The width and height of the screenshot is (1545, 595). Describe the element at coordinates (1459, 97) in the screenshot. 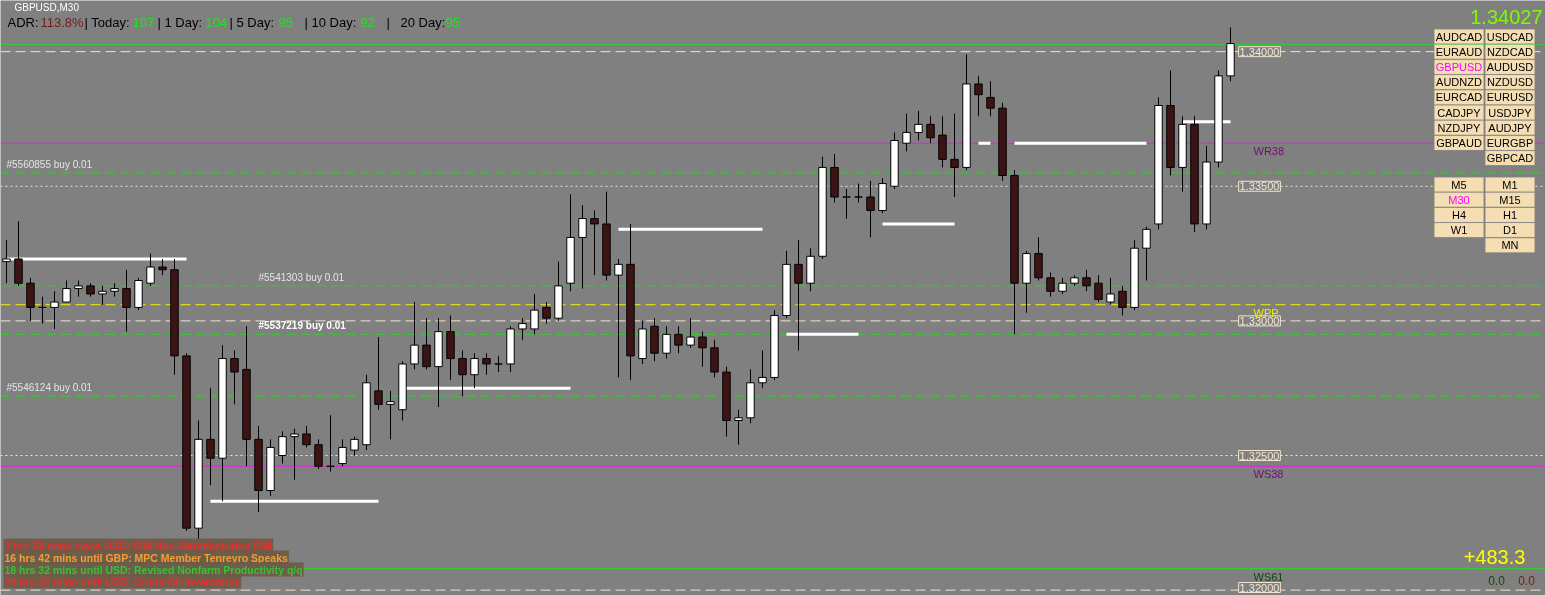

I see `text: EURCAD` at that location.